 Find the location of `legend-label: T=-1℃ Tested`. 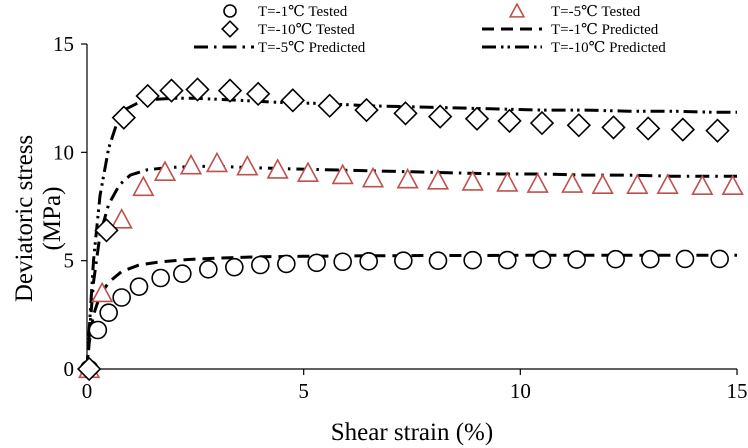

legend-label: T=-1℃ Tested is located at coordinates (303, 12).